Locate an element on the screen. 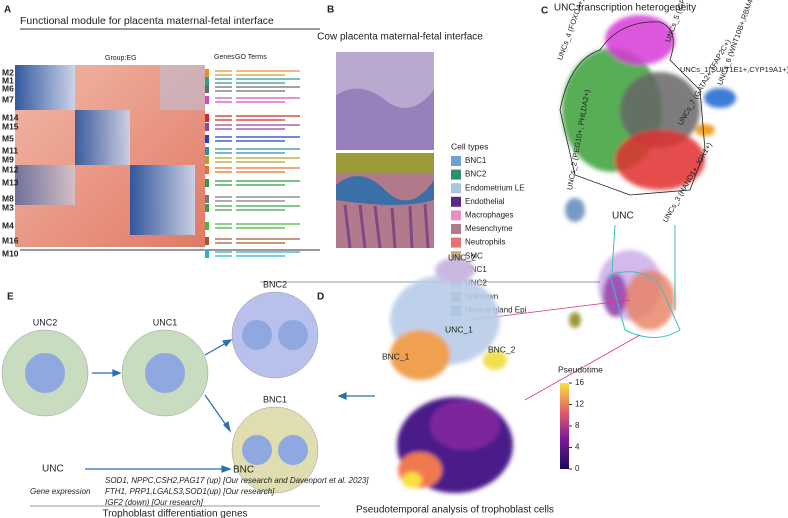 The height and width of the screenshot is (518, 788). panel-label: C is located at coordinates (544, 11).